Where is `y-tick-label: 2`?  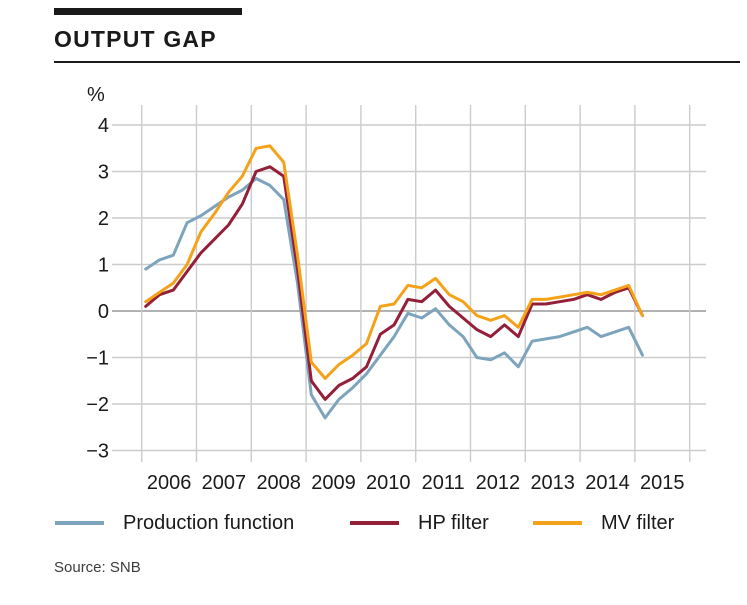
y-tick-label: 2 is located at coordinates (103, 219).